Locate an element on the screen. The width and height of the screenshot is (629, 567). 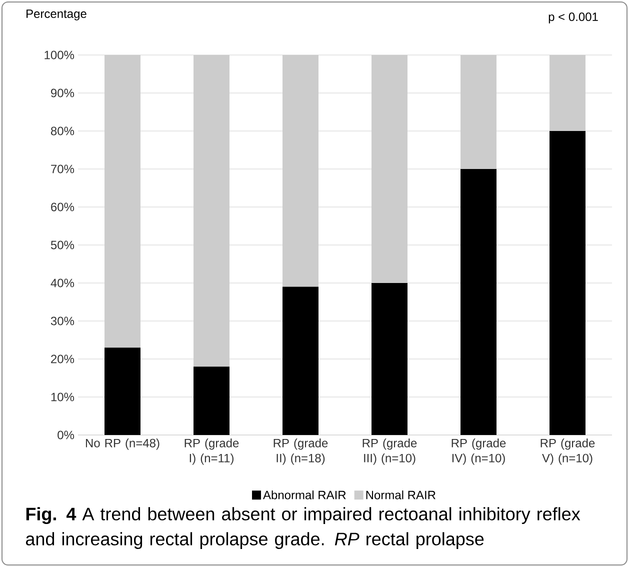
y-tick-label: 80% is located at coordinates (62, 131).